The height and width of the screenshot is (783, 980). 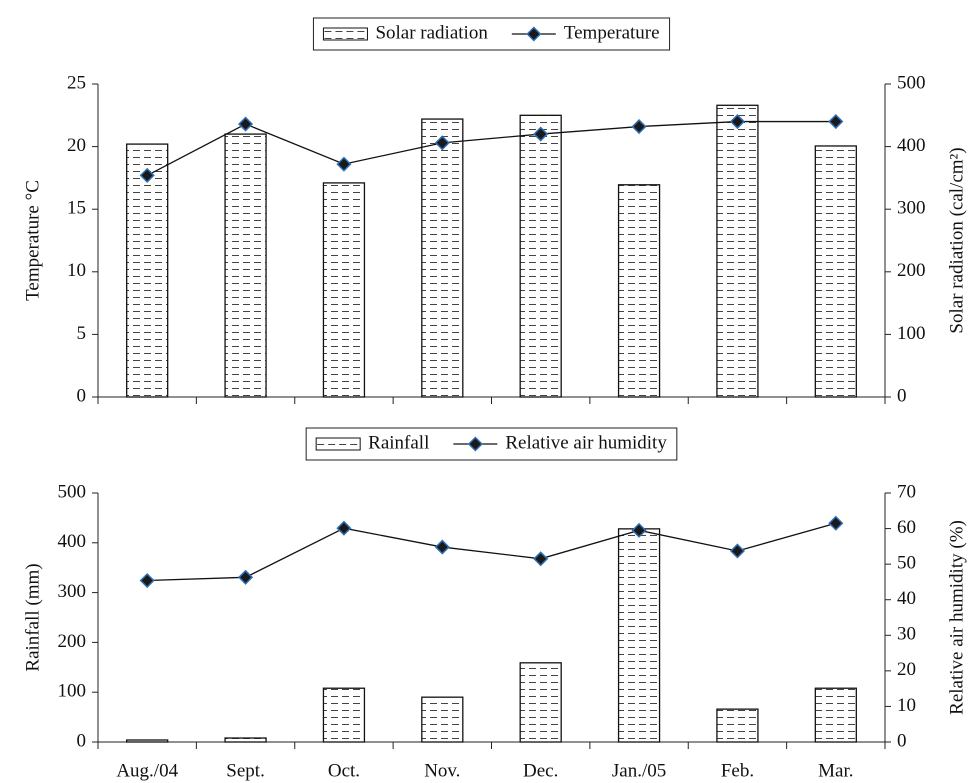 I want to click on y2-tick-label: 500, so click(x=911, y=82).